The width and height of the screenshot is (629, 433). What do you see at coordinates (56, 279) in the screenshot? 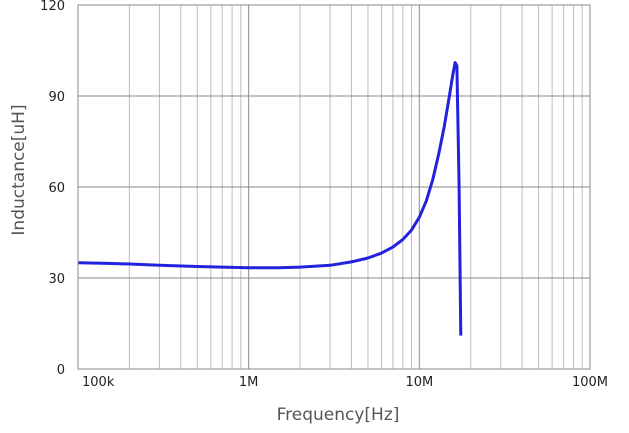
I see `y-tick-label: 30` at bounding box center [56, 279].